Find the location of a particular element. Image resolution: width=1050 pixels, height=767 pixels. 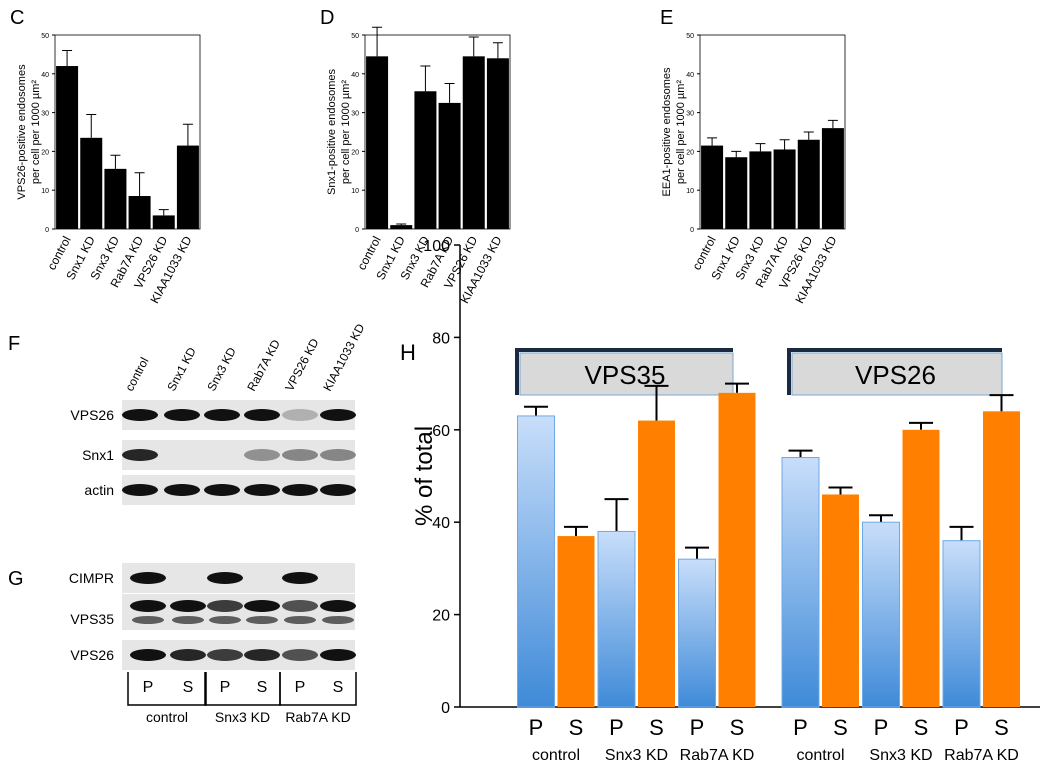

row-label: VPS26 is located at coordinates (92, 415).